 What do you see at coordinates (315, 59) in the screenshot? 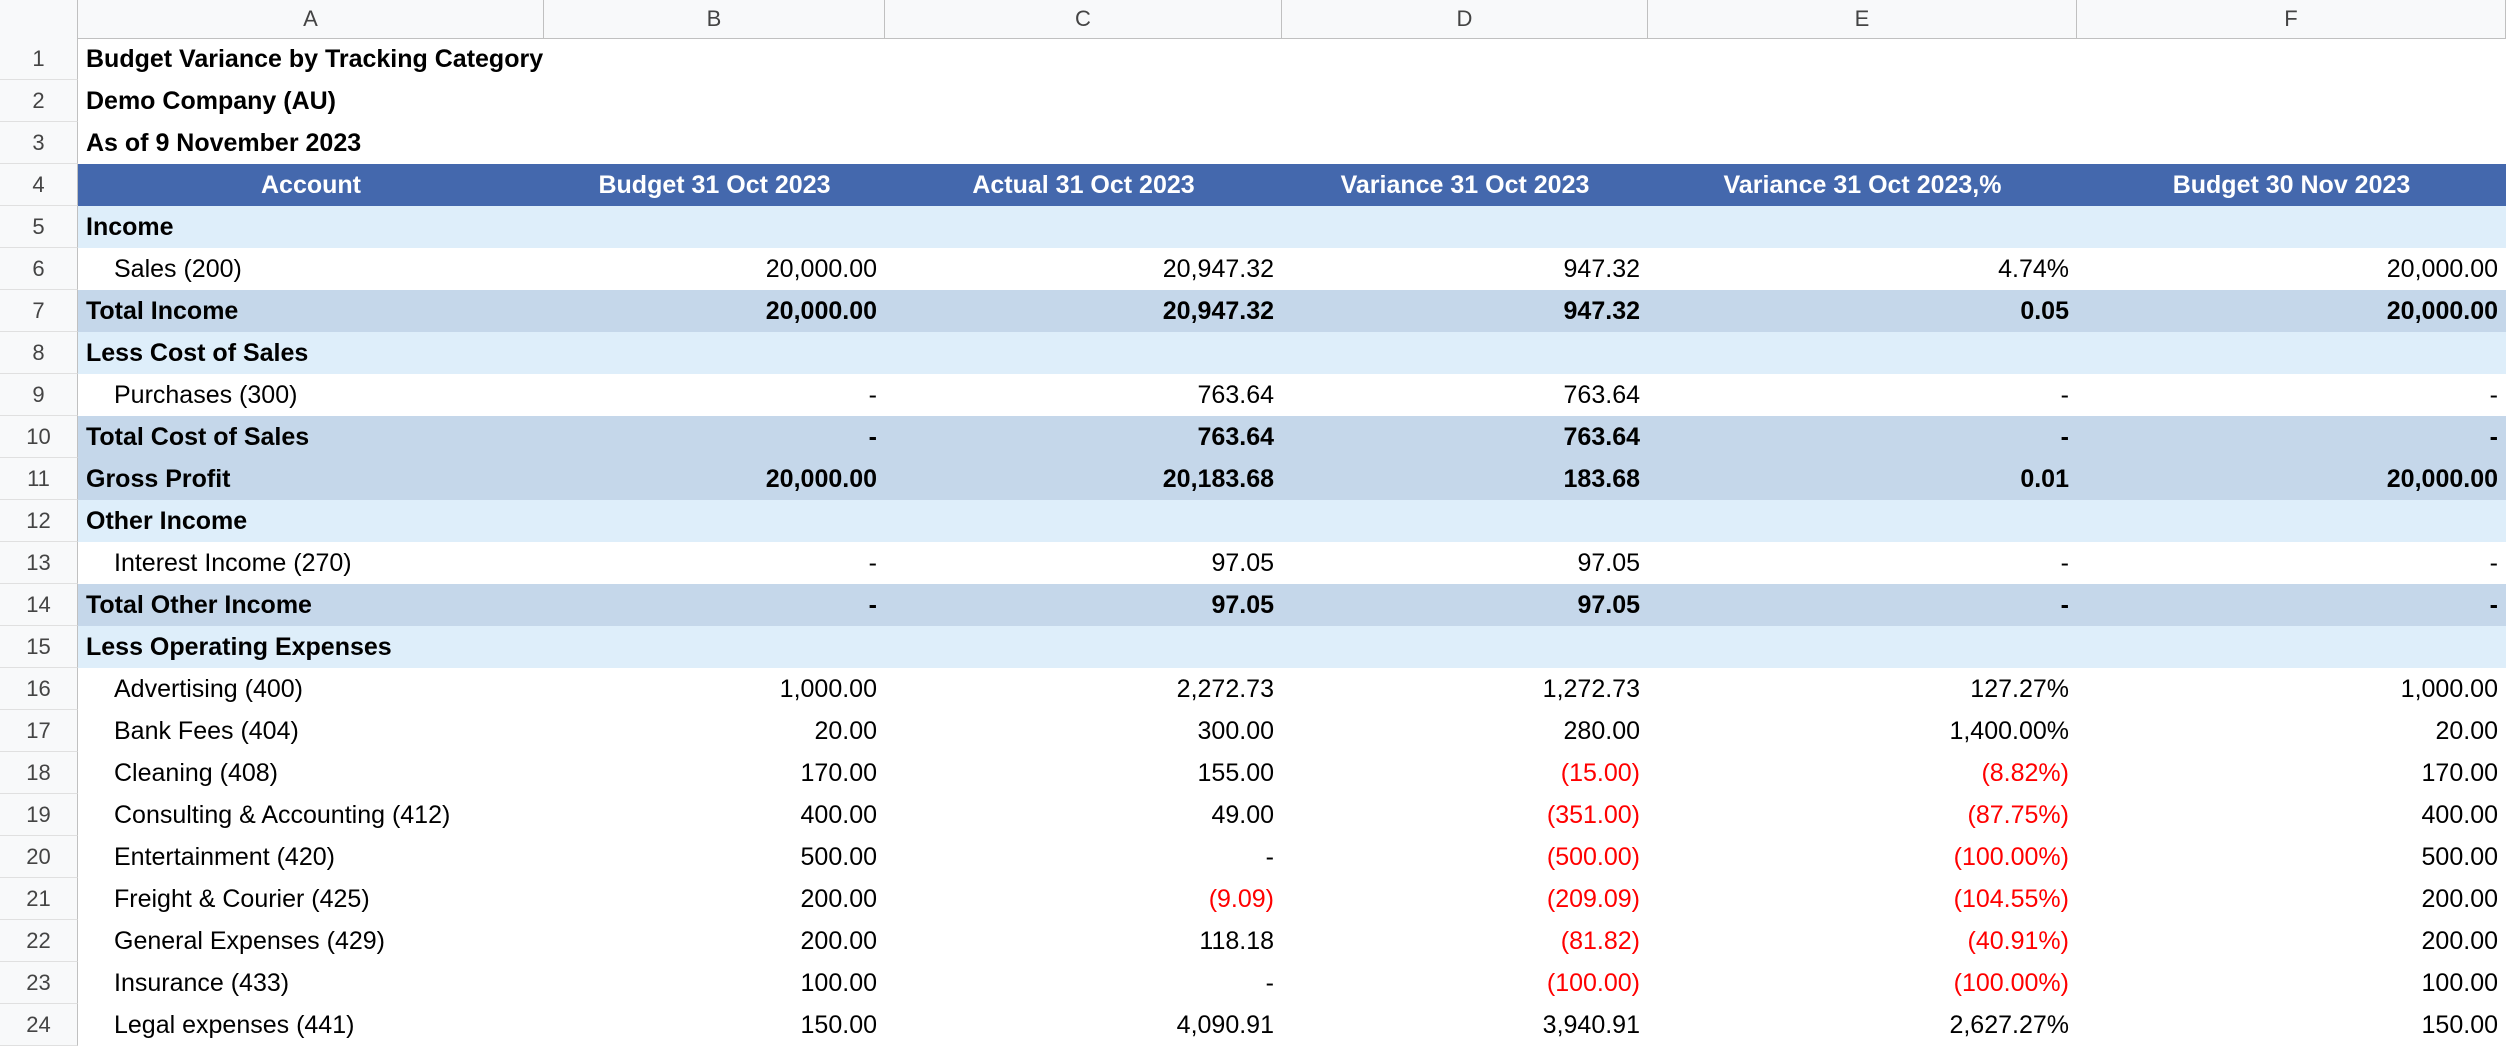
I see `report-title: Budget Variance by Tracking Category` at bounding box center [315, 59].